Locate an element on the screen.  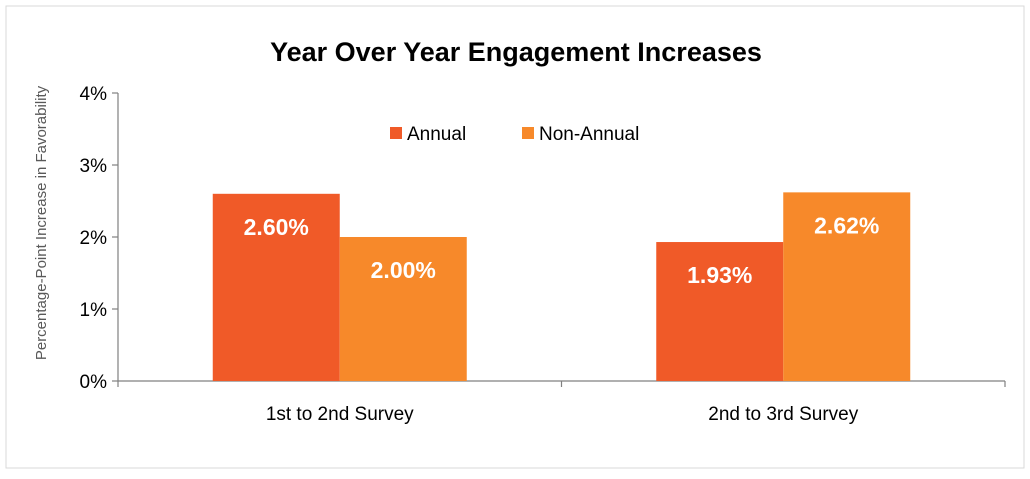
legend-swatch-annual is located at coordinates (396, 133).